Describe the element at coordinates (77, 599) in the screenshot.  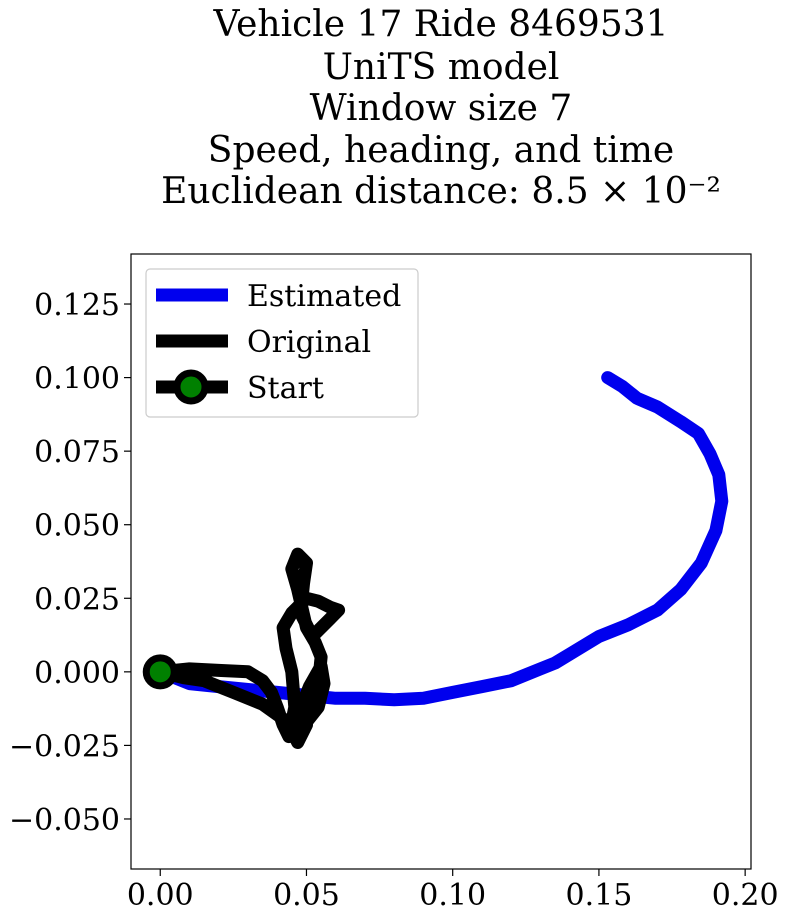
I see `y-tick-label: 0.025` at that location.